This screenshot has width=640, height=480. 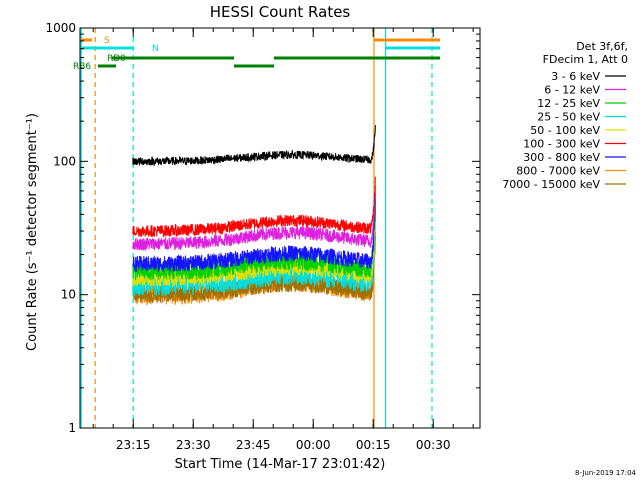 I want to click on legend-entry-label: 300 - 800 keV, so click(x=561, y=157).